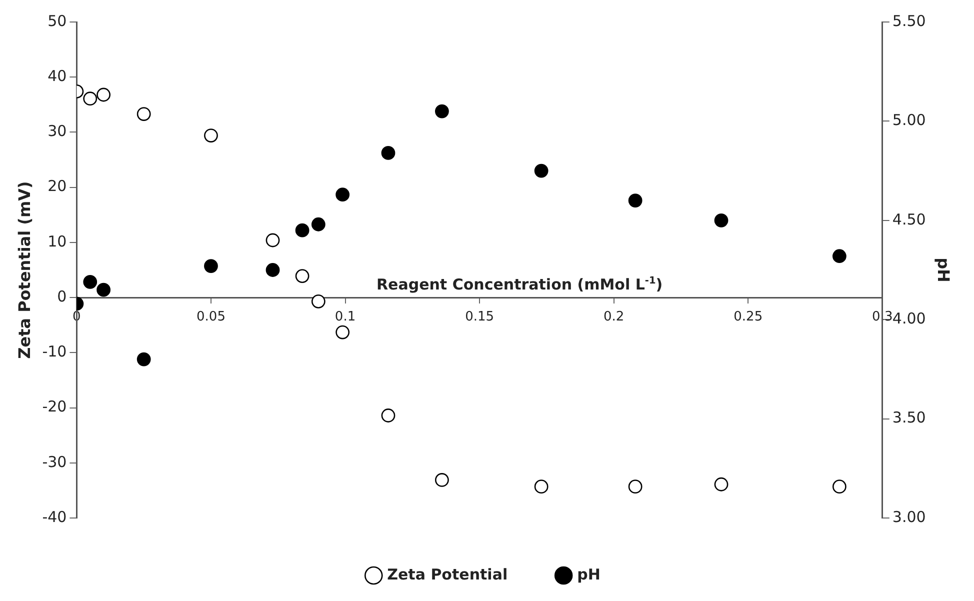 The height and width of the screenshot is (601, 974). I want to click on y2-tick-label: 4.50, so click(909, 219).